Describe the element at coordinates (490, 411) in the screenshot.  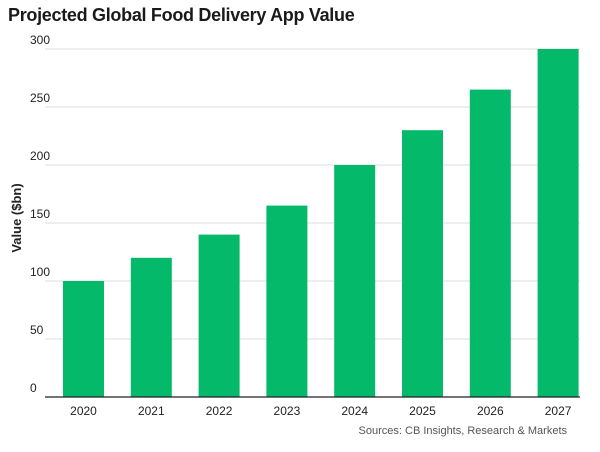
I see `x-tick-label: 2026` at that location.